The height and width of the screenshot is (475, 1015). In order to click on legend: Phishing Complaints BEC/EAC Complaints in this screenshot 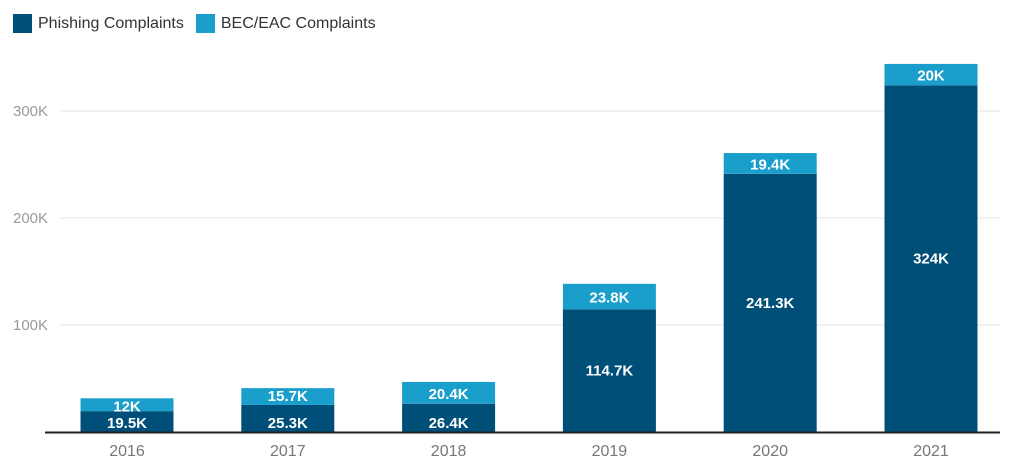, I will do `click(200, 23)`.